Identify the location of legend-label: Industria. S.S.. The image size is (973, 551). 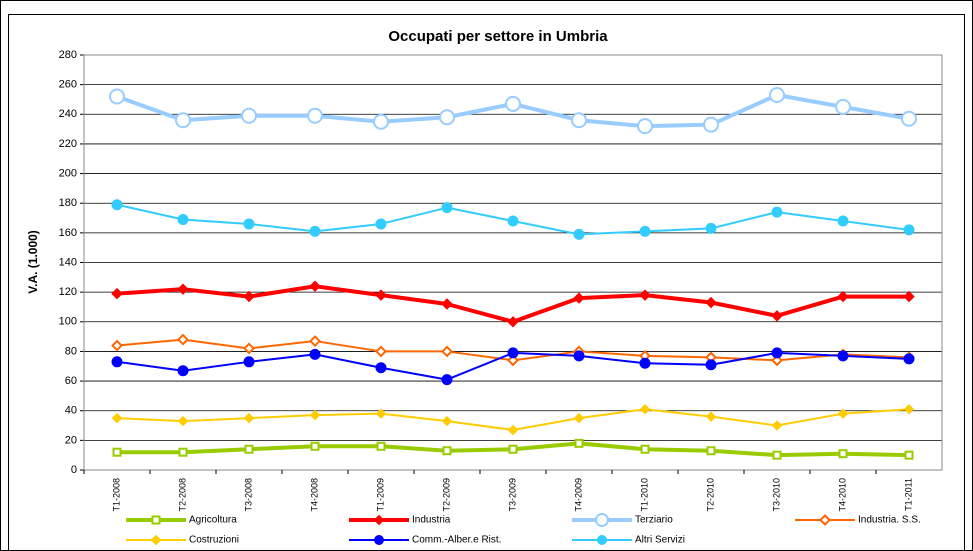
(889, 520).